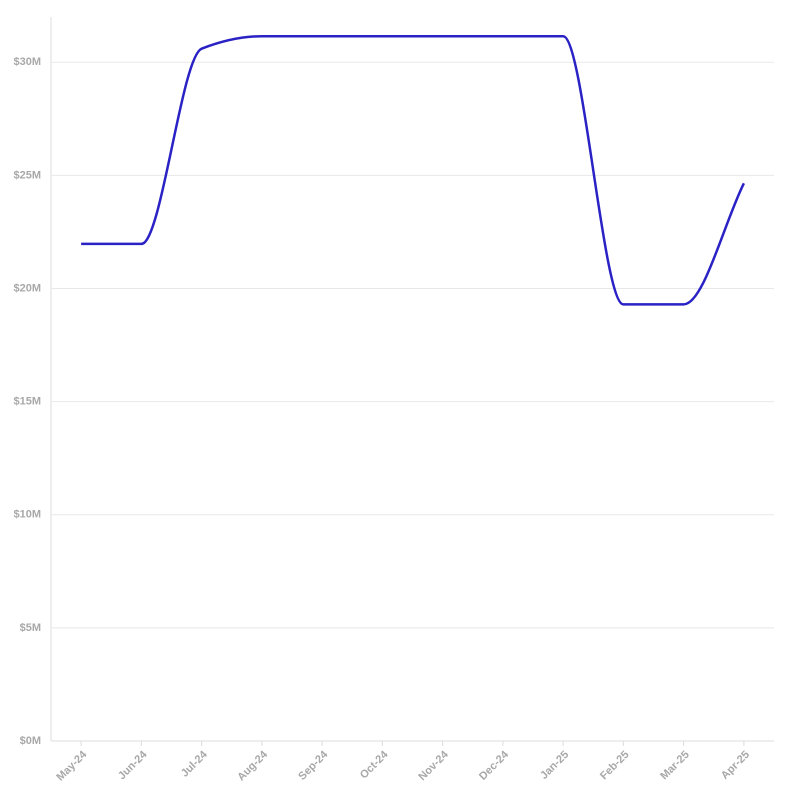 The image size is (794, 800). What do you see at coordinates (27, 62) in the screenshot?
I see `y-tick-label: $30M` at bounding box center [27, 62].